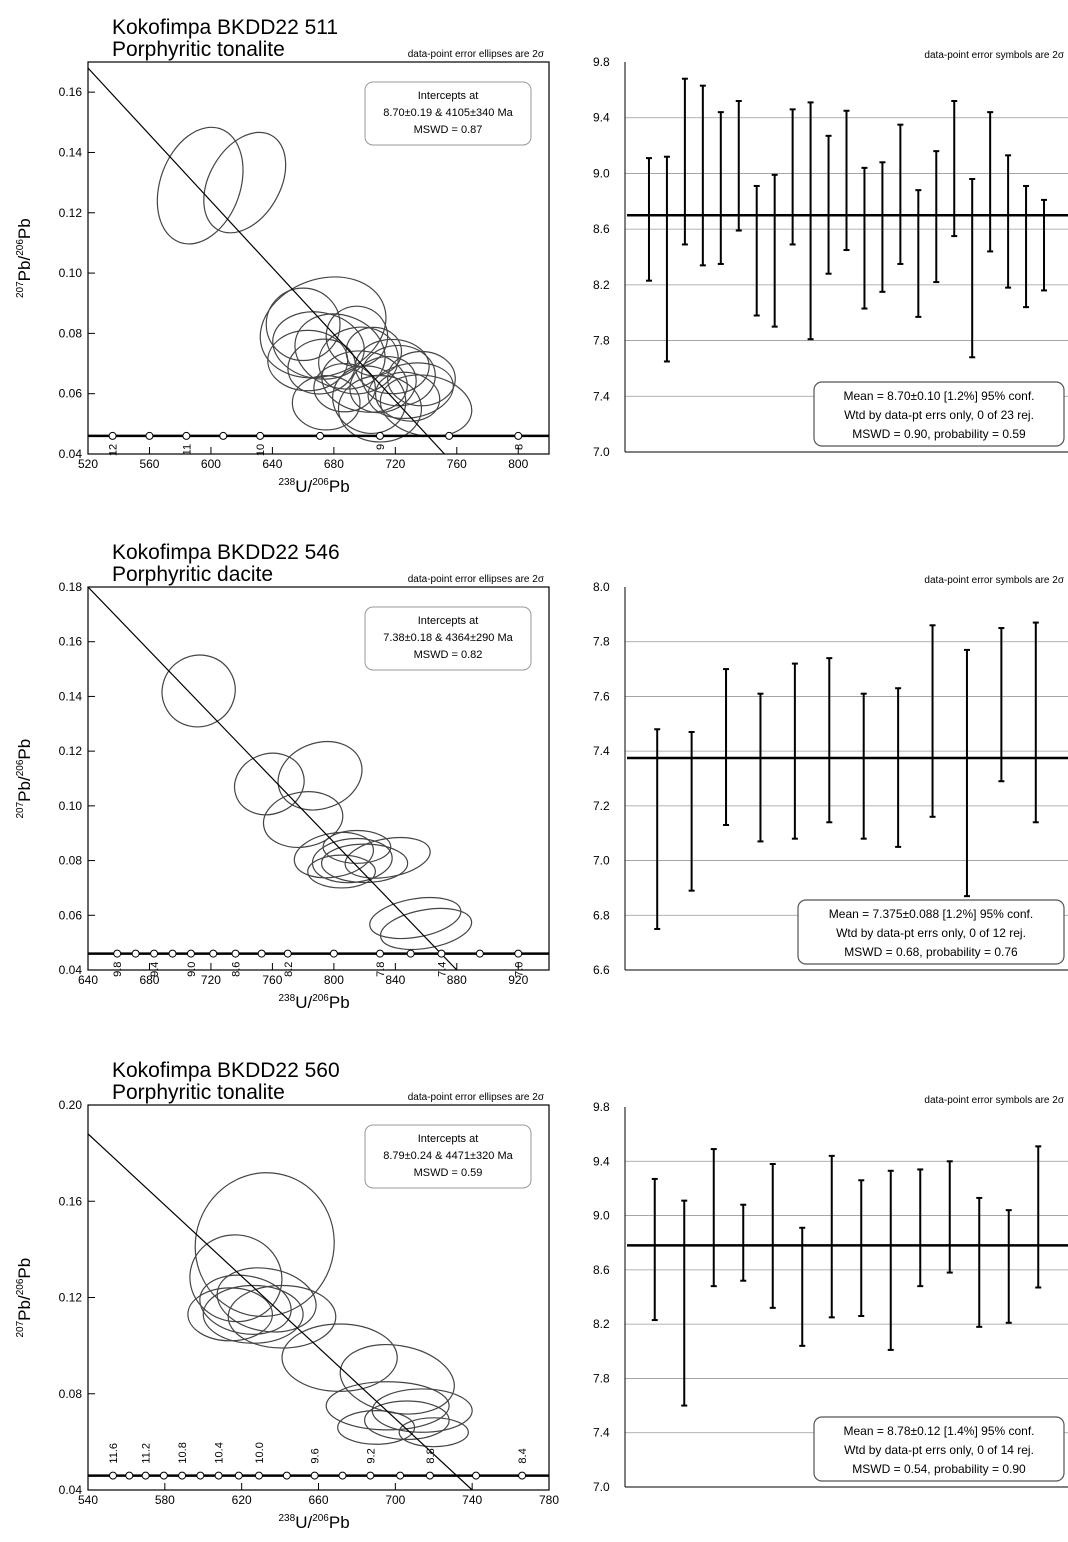  I want to click on sample-title: Kokofimpa BKDD22 546, so click(226, 552).